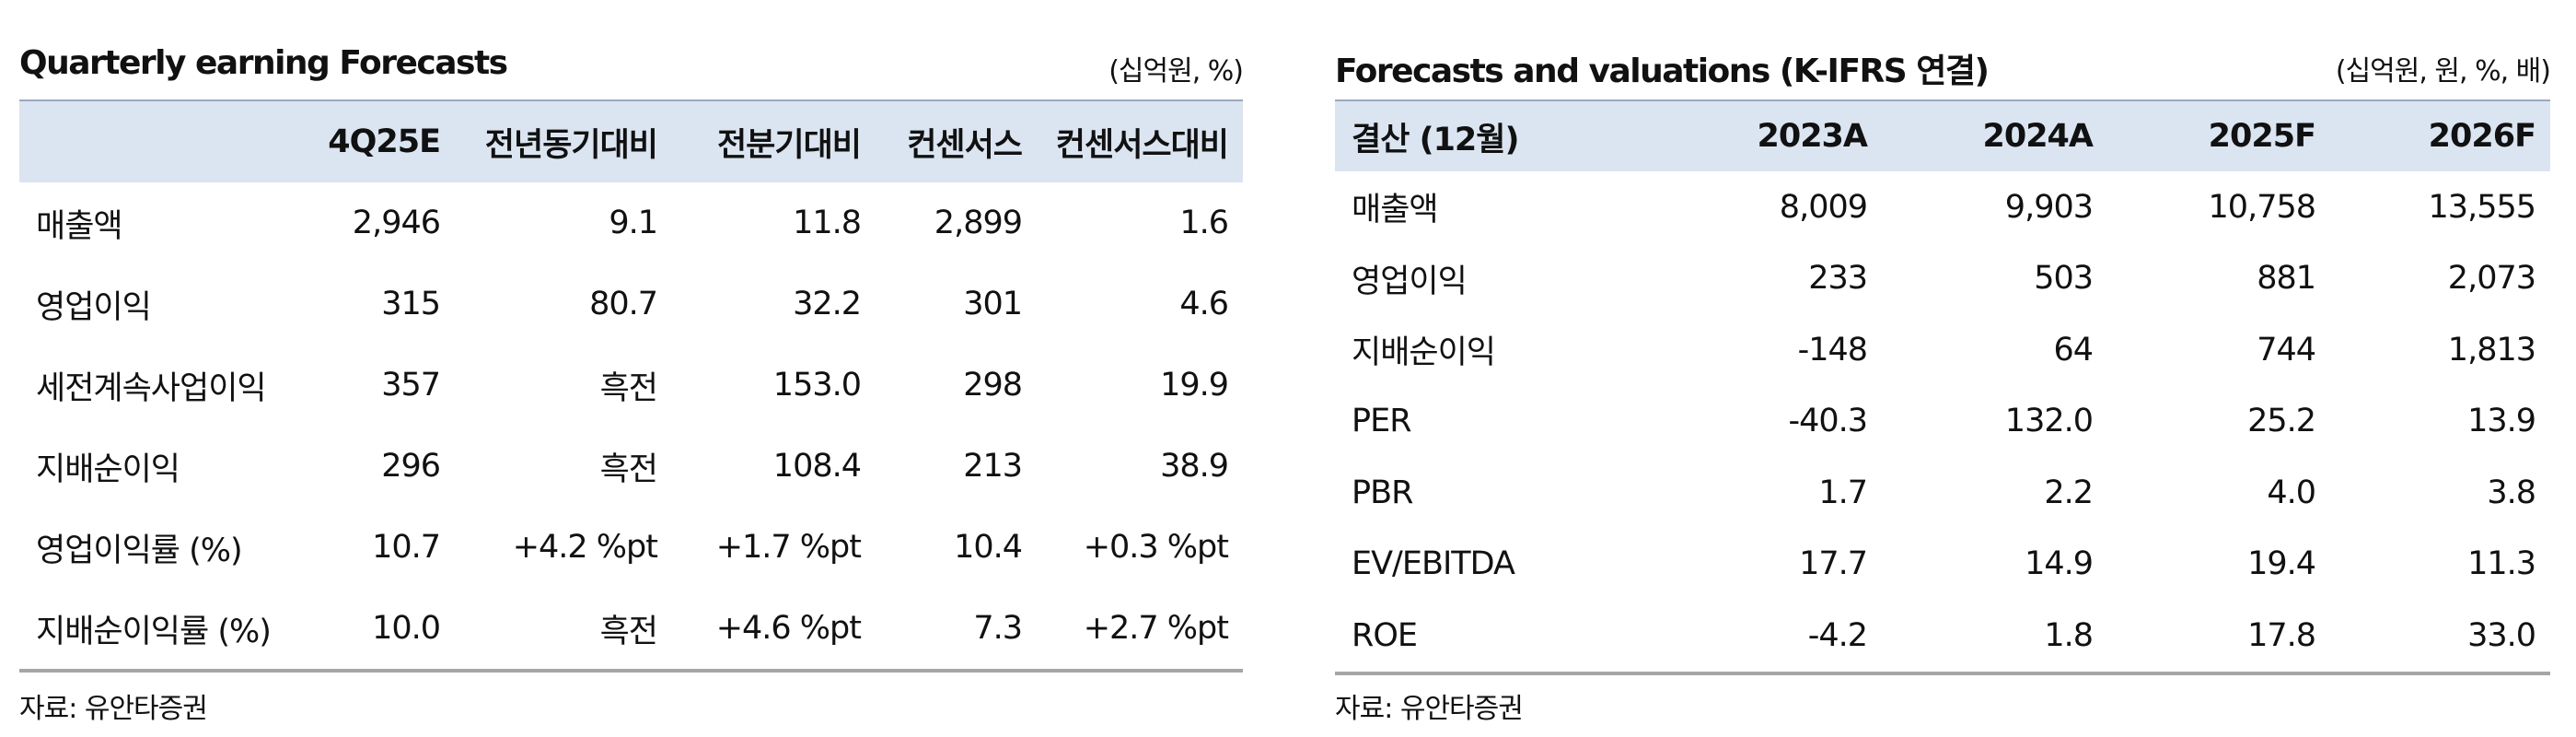 The image size is (2576, 737). What do you see at coordinates (1942, 350) in the screenshot?
I see `table-row: 지배순이익 -148 64 744 1,813` at bounding box center [1942, 350].